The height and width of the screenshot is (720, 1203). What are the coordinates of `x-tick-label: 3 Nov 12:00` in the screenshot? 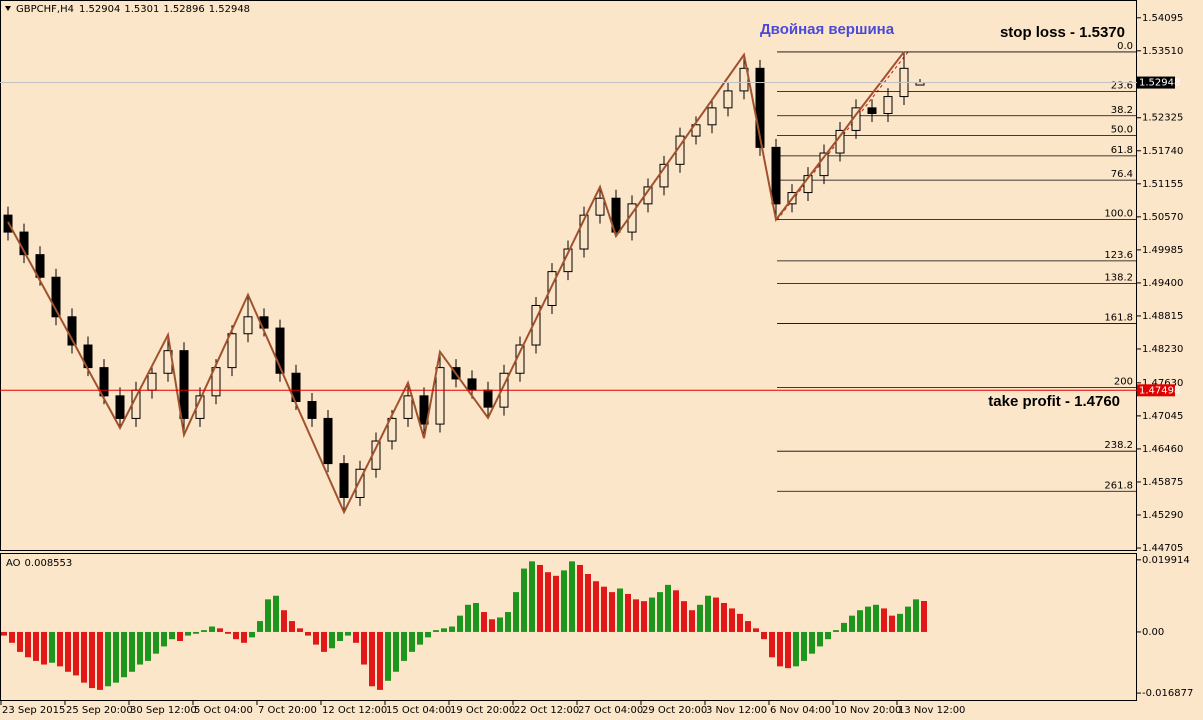 It's located at (736, 710).